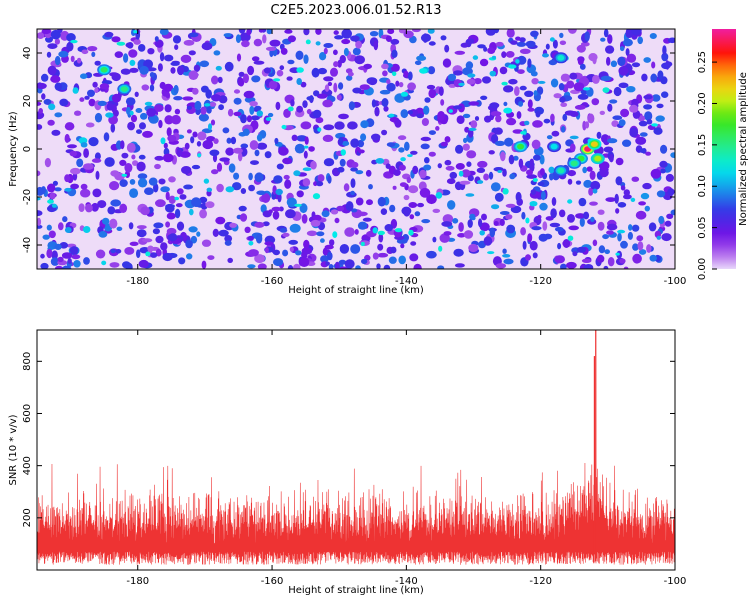 This screenshot has height=600, width=750. I want to click on snr-x-tick-label: -120, so click(540, 581).